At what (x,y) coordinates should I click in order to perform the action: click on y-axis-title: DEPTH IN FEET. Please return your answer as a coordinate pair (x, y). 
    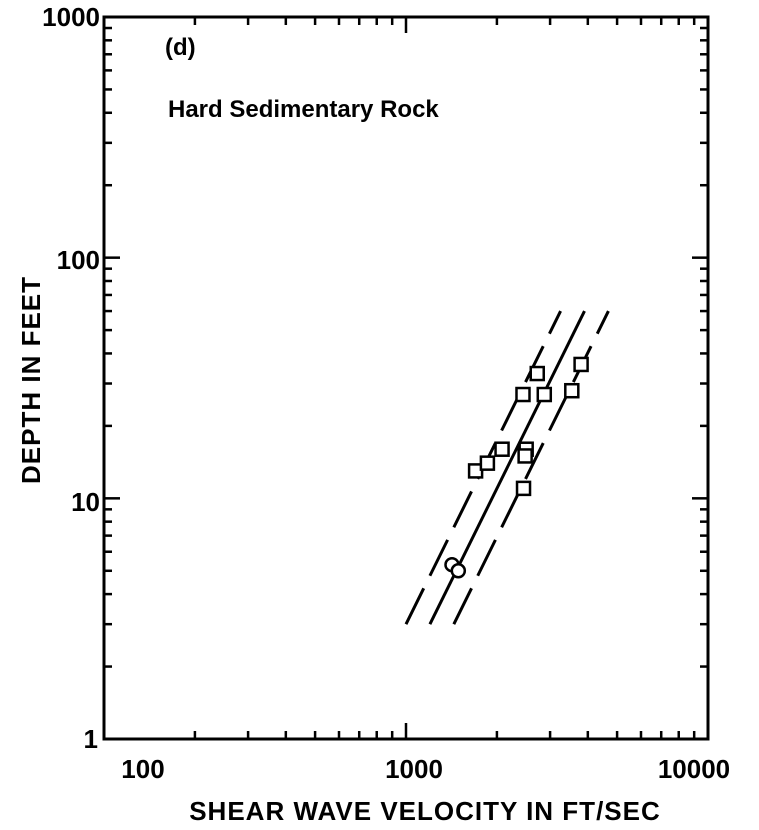
    Looking at the image, I should click on (31, 380).